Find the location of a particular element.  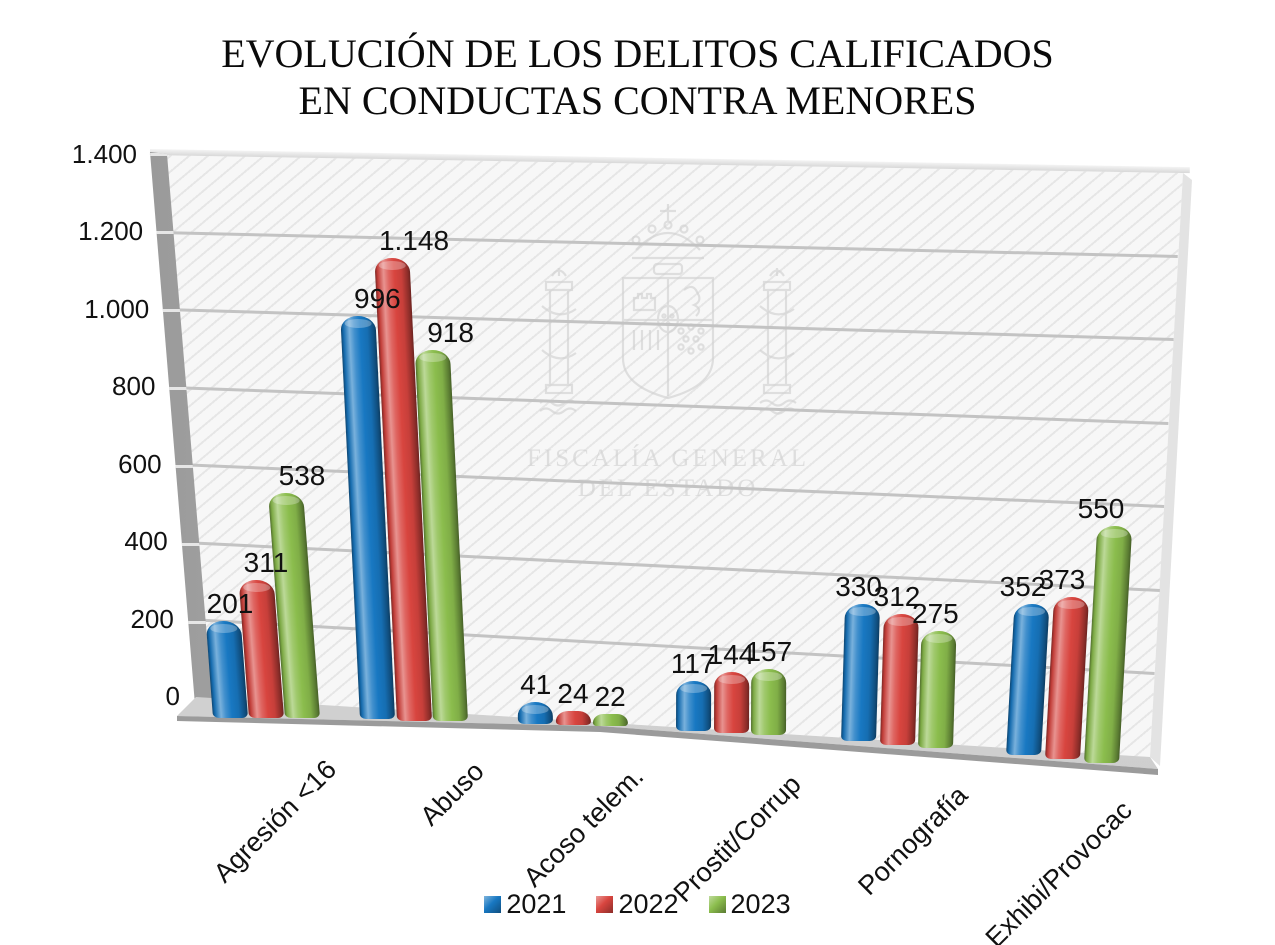

value-label-2021-0: 201 is located at coordinates (230, 603).